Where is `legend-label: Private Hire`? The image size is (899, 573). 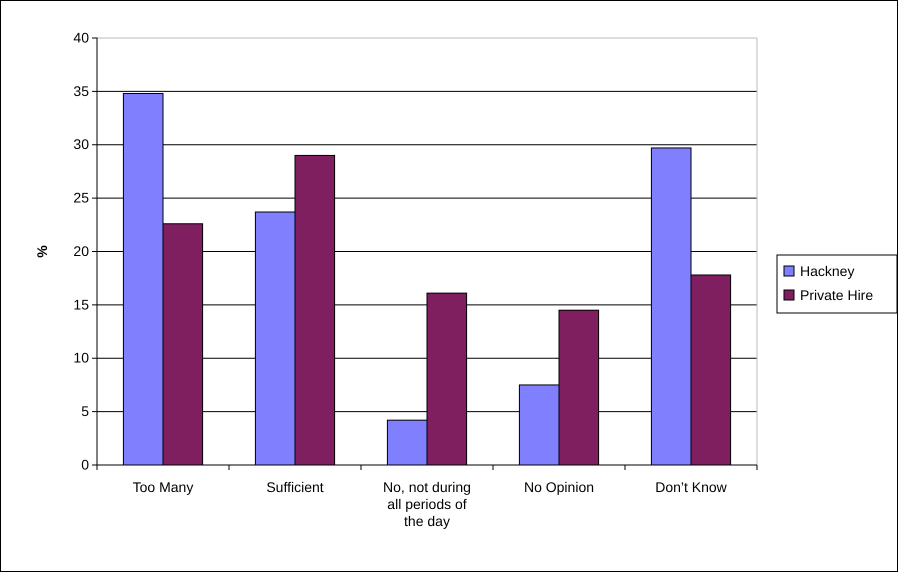 legend-label: Private Hire is located at coordinates (837, 295).